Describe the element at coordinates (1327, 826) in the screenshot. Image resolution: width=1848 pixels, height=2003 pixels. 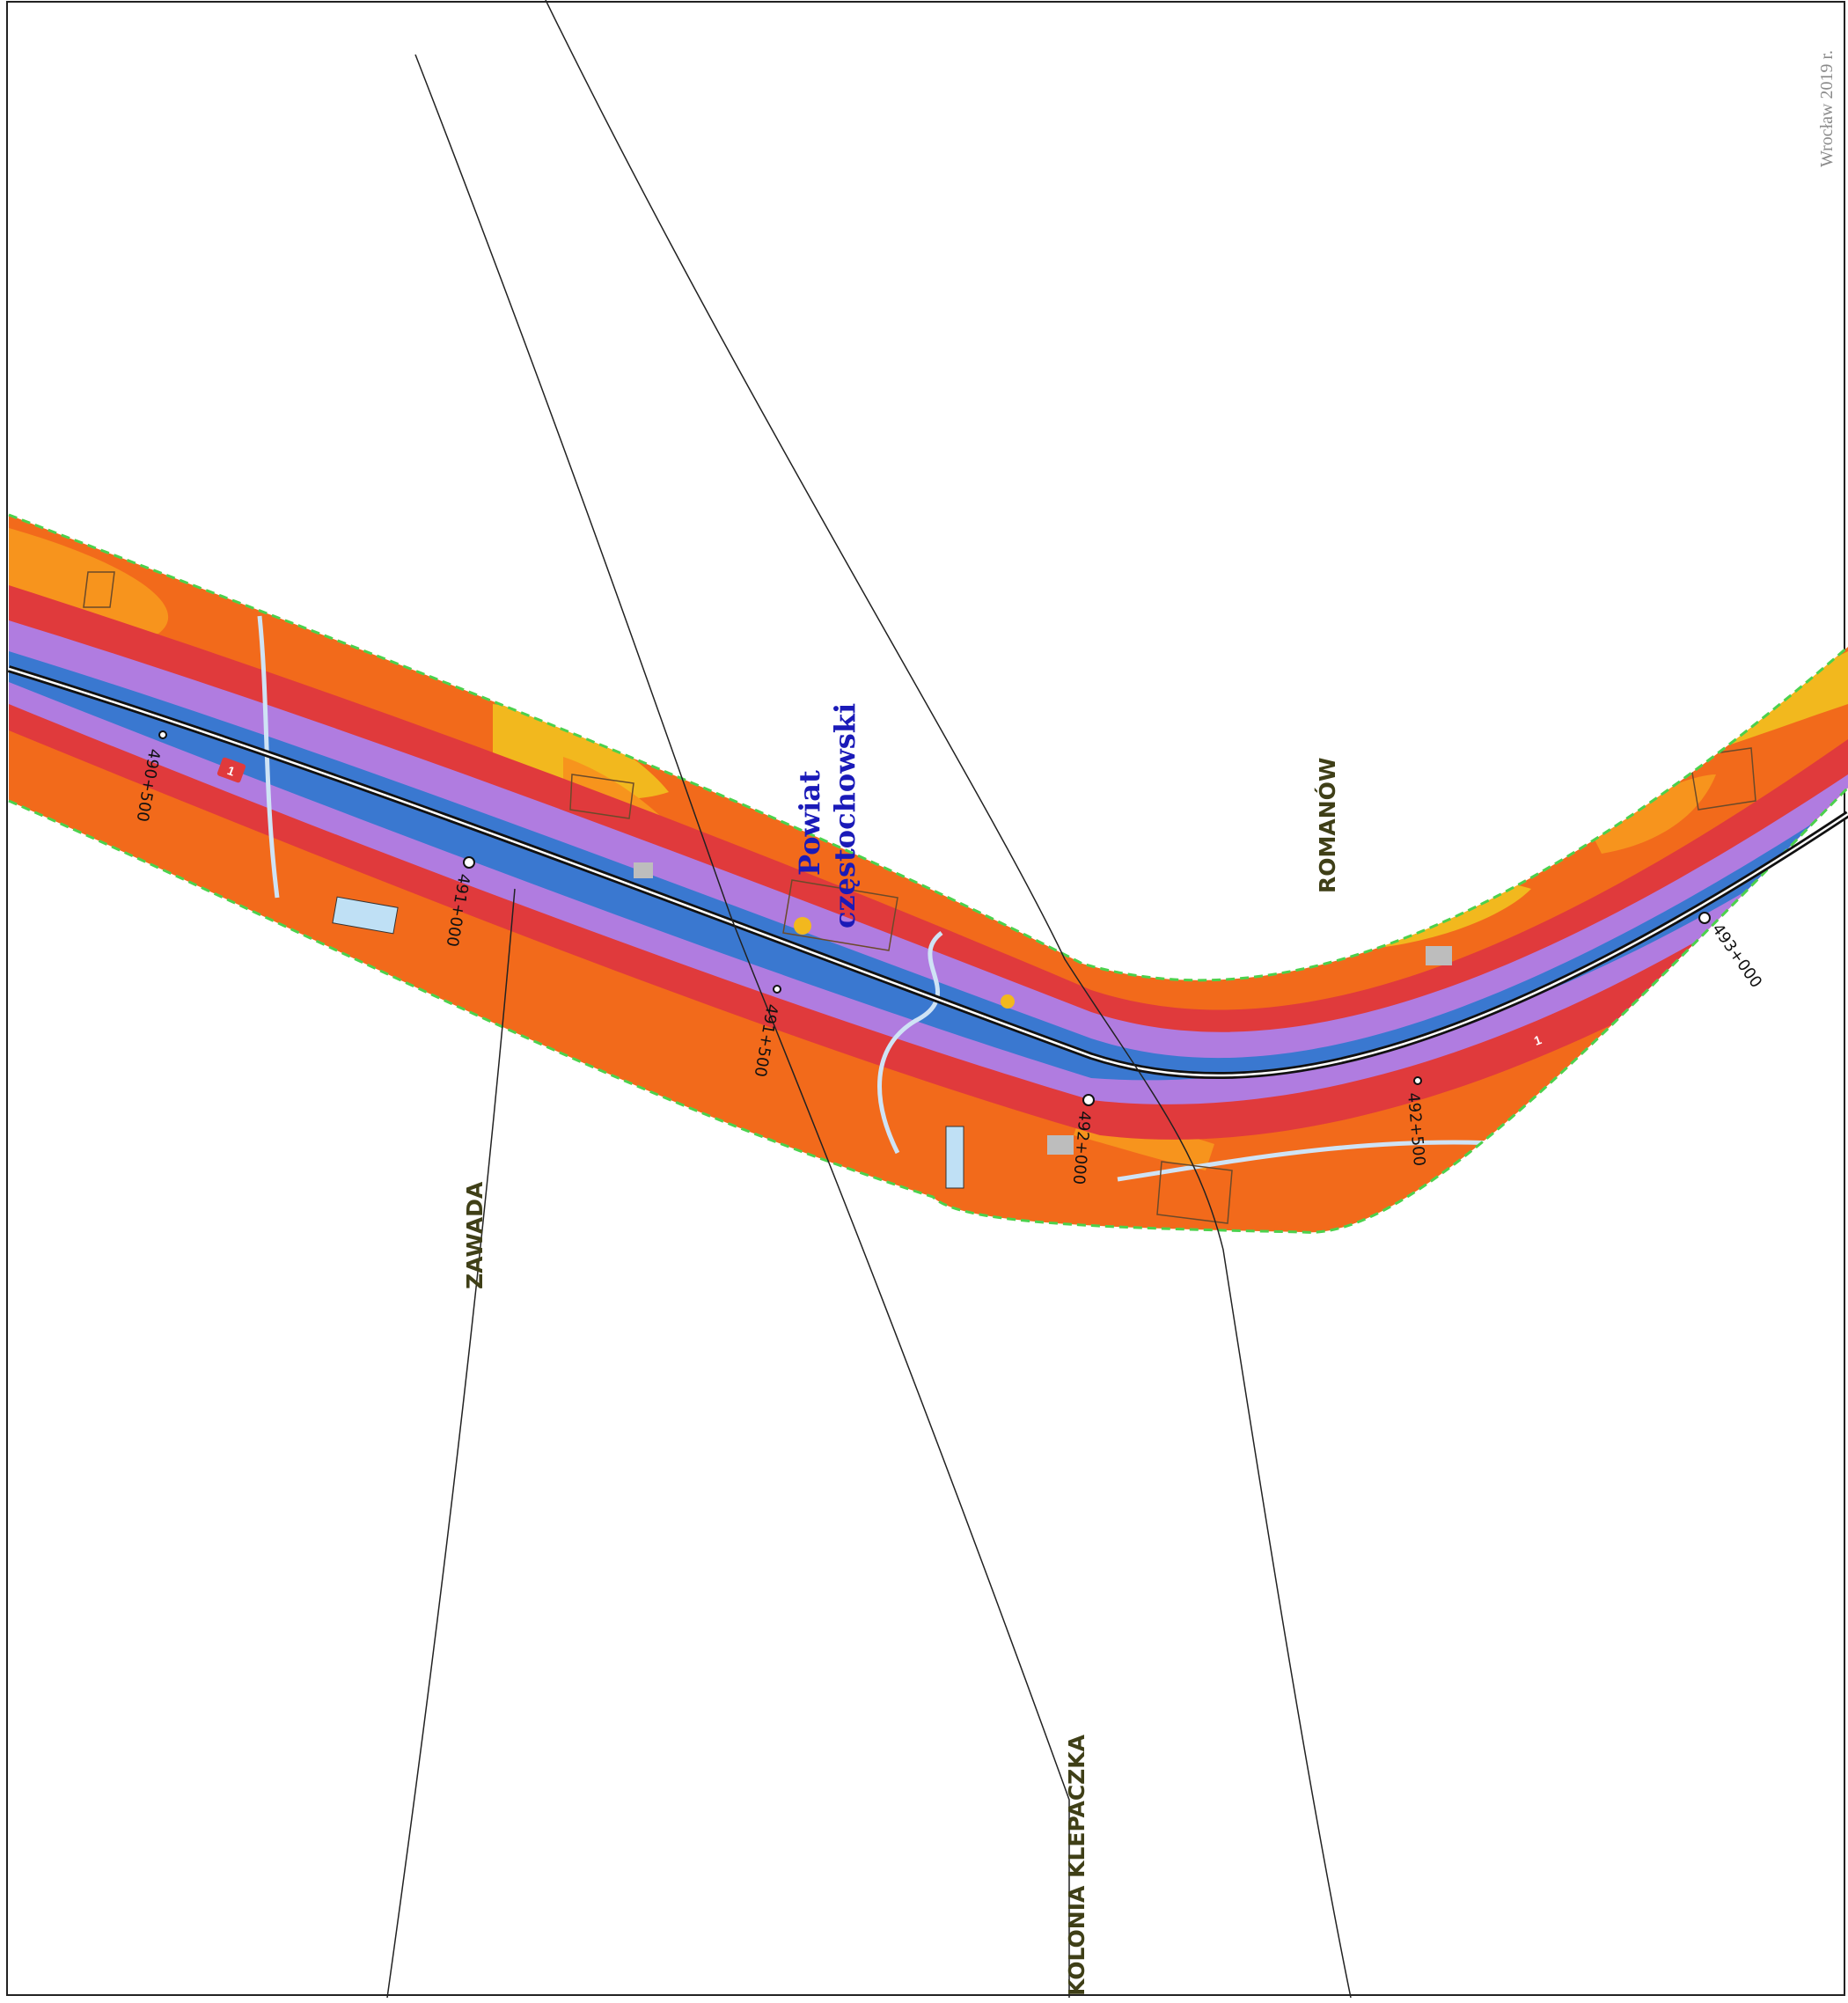
I see `place-label-romanow: ROMANÓW` at that location.